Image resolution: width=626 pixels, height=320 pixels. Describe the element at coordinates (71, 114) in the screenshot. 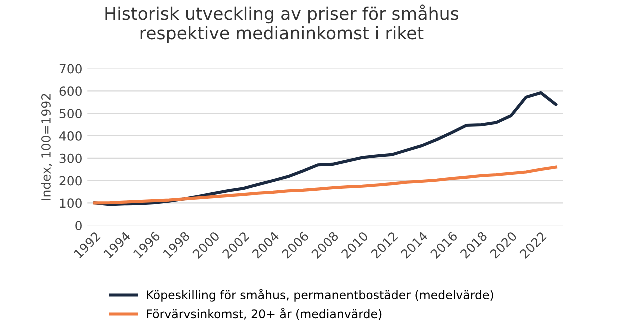

I see `y-tick-label: 500` at that location.